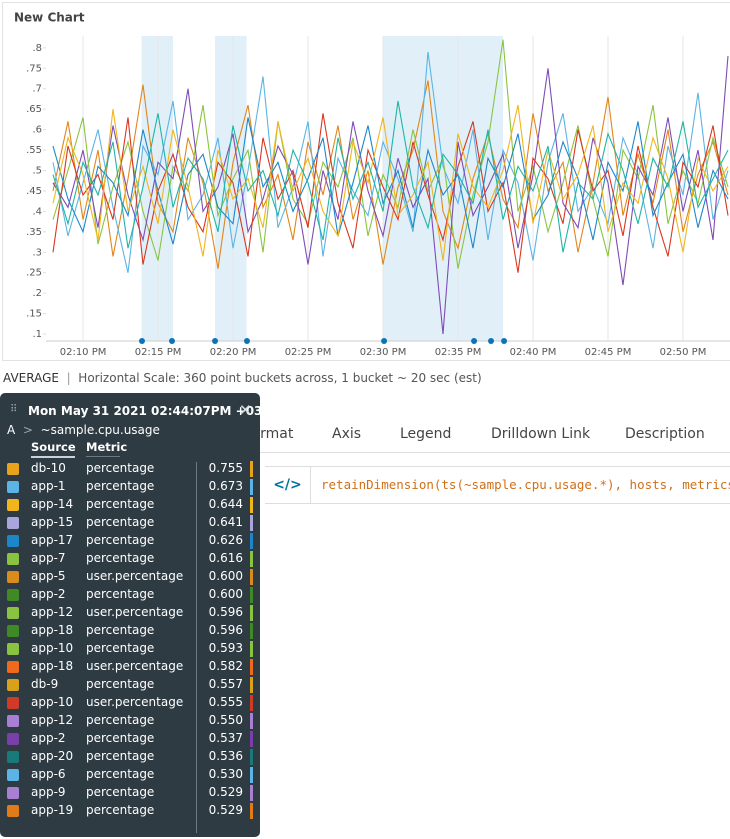 This screenshot has height=839, width=730. I want to click on value: 0.557, so click(225, 684).